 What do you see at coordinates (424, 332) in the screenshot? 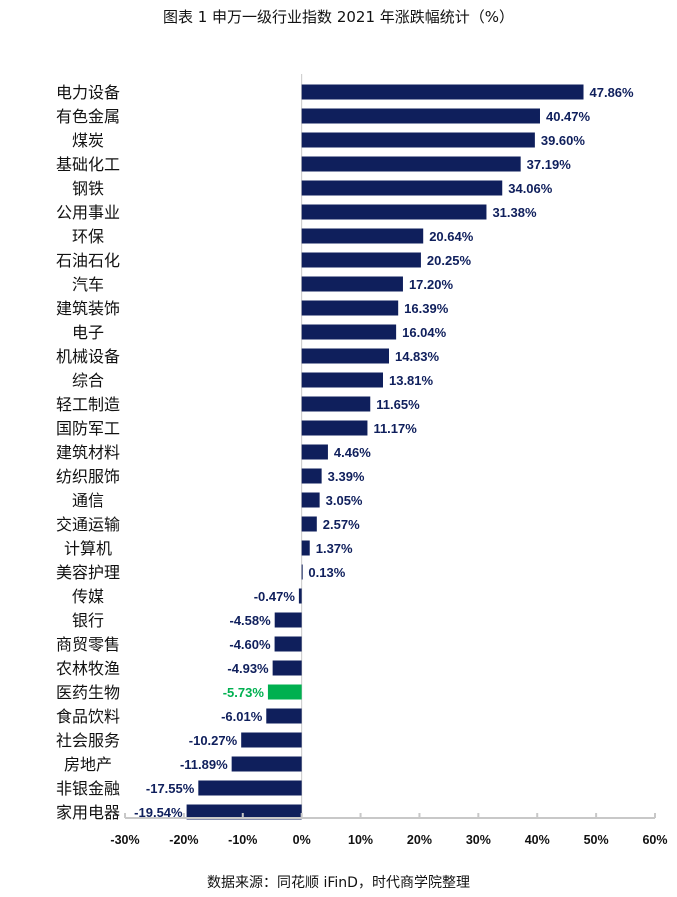
I see `data-label: 16.04%` at bounding box center [424, 332].